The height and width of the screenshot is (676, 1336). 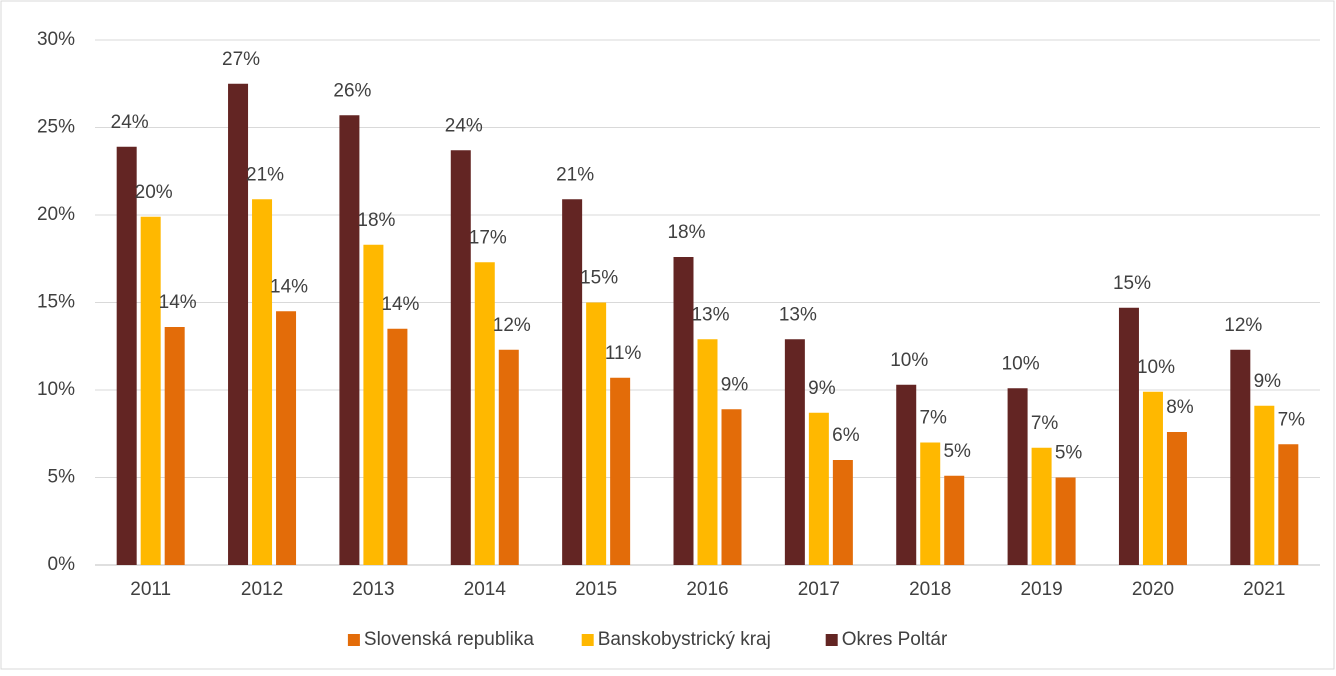 I want to click on legend-label: Slovenská republika, so click(x=449, y=639).